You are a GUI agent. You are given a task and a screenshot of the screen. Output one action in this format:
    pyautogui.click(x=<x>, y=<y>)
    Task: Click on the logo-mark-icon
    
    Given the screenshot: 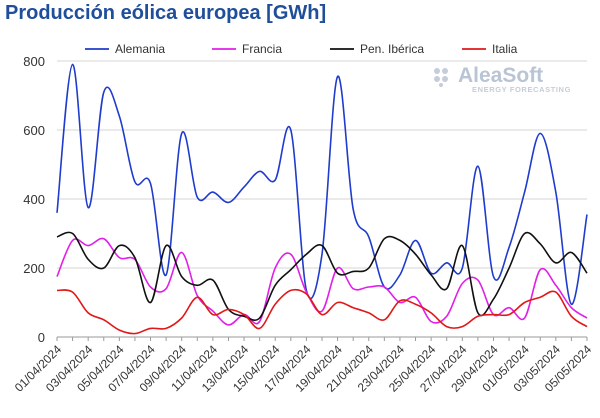 What is the action you would take?
    pyautogui.click(x=441, y=77)
    